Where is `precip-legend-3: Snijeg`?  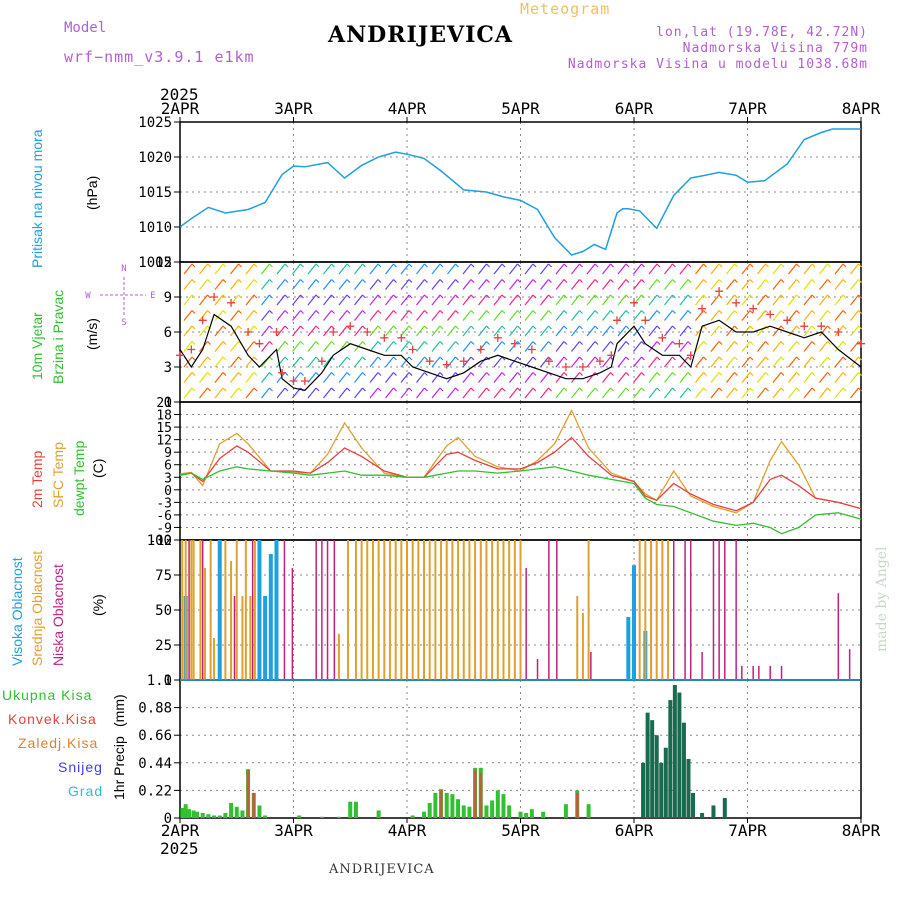
precip-legend-3: Snijeg is located at coordinates (80, 767).